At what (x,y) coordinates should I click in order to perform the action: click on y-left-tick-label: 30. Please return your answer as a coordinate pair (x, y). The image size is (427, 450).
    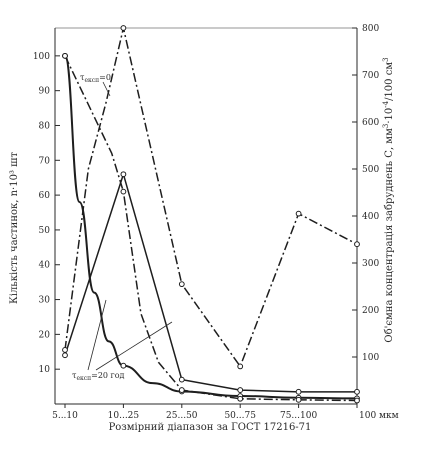
    Looking at the image, I should click on (45, 301).